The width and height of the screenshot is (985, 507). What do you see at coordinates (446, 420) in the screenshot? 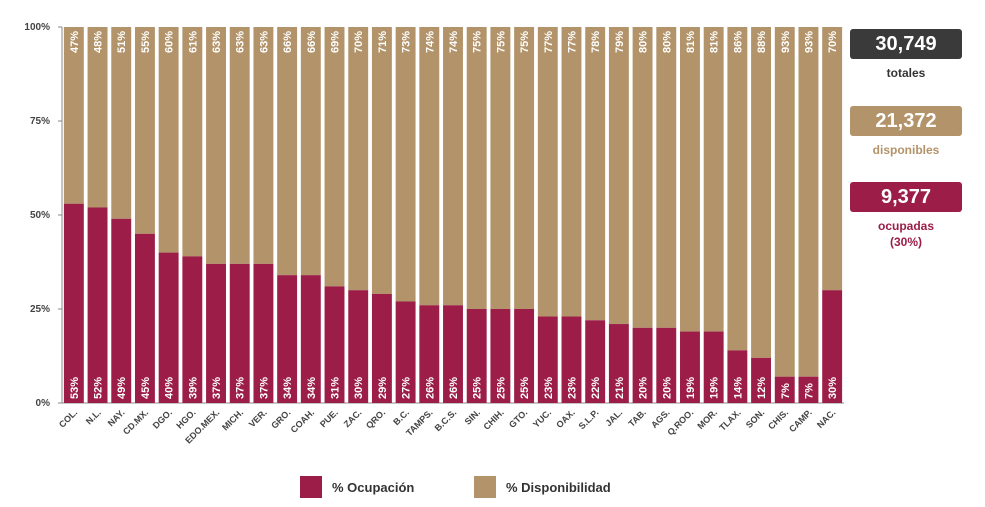
I see `x-tick-label: B.C.S.` at bounding box center [446, 420].